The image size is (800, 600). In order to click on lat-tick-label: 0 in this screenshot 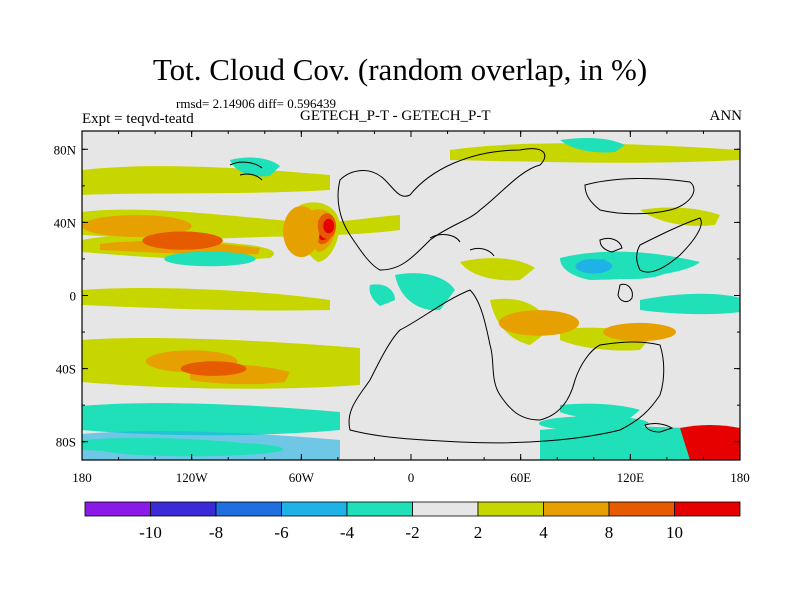, I will do `click(73, 296)`.